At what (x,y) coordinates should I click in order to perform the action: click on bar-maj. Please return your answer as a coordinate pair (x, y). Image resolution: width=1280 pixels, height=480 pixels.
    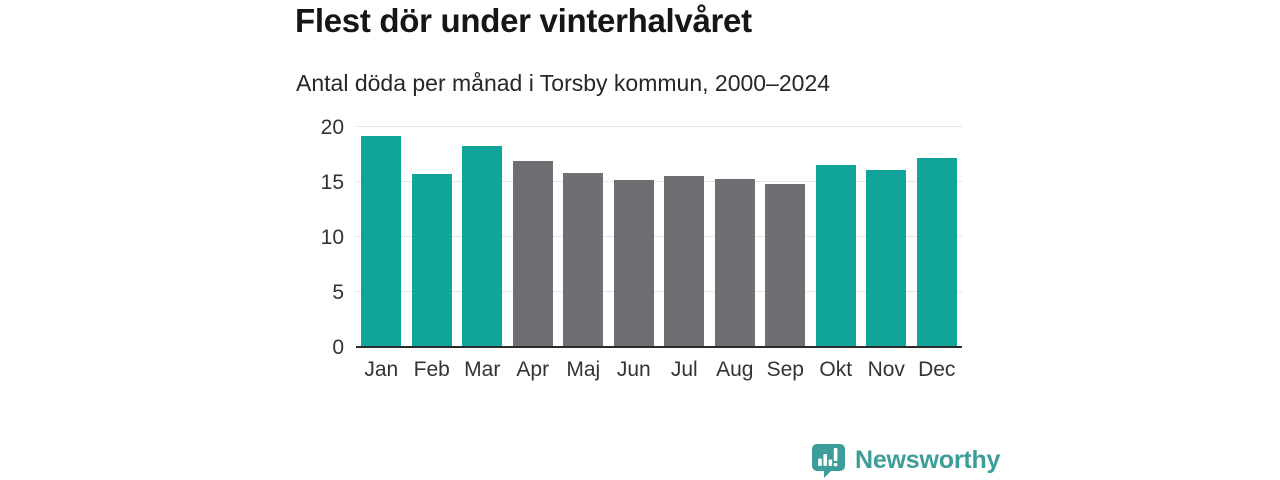
    Looking at the image, I should click on (583, 259).